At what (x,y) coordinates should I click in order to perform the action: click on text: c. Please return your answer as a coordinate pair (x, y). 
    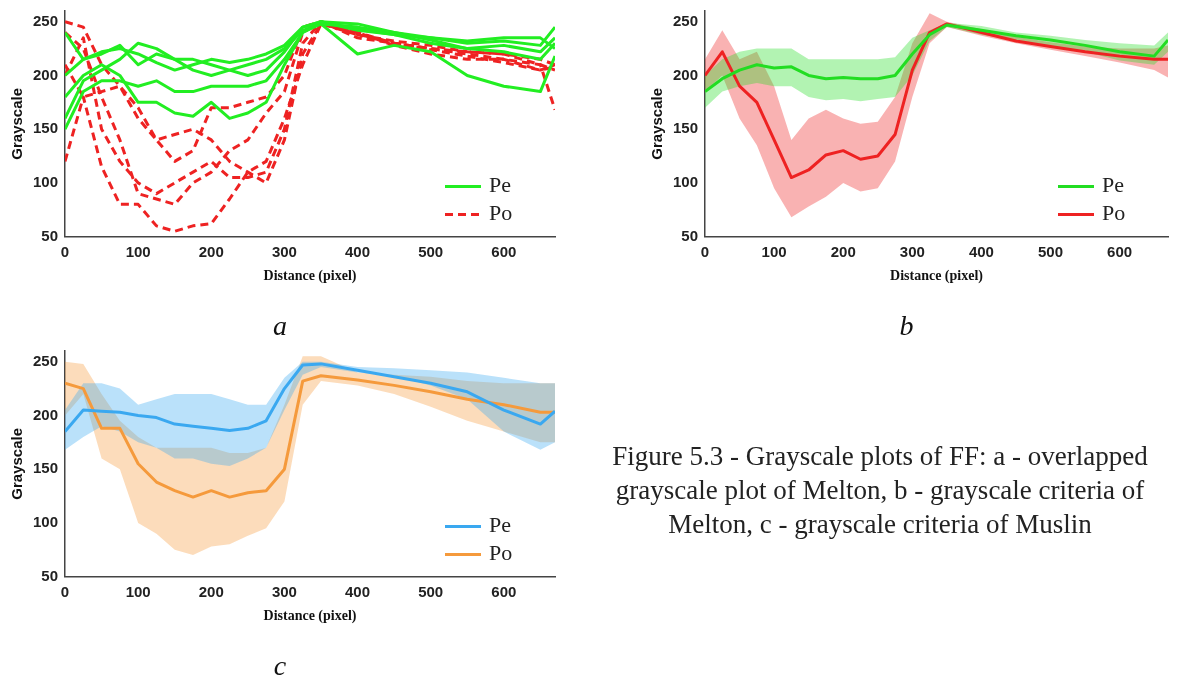
    Looking at the image, I should click on (280, 665).